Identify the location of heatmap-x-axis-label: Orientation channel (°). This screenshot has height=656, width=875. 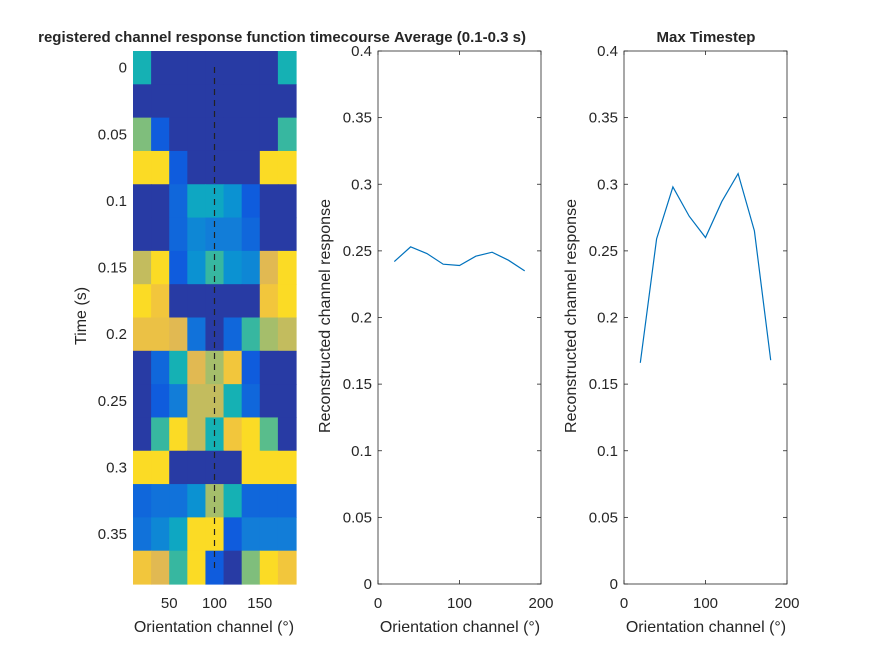
(214, 627).